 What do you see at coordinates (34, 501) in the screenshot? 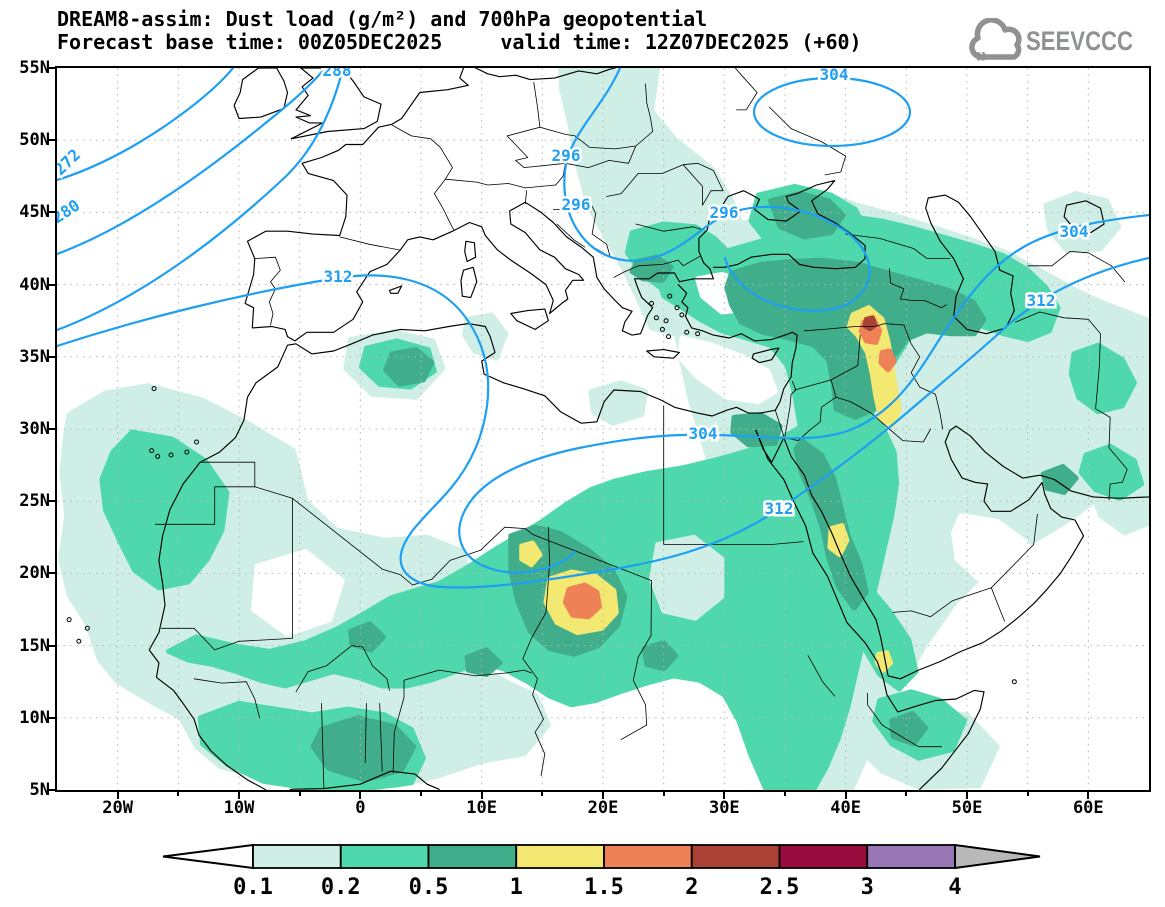
I see `y-axis-label: 25N` at bounding box center [34, 501].